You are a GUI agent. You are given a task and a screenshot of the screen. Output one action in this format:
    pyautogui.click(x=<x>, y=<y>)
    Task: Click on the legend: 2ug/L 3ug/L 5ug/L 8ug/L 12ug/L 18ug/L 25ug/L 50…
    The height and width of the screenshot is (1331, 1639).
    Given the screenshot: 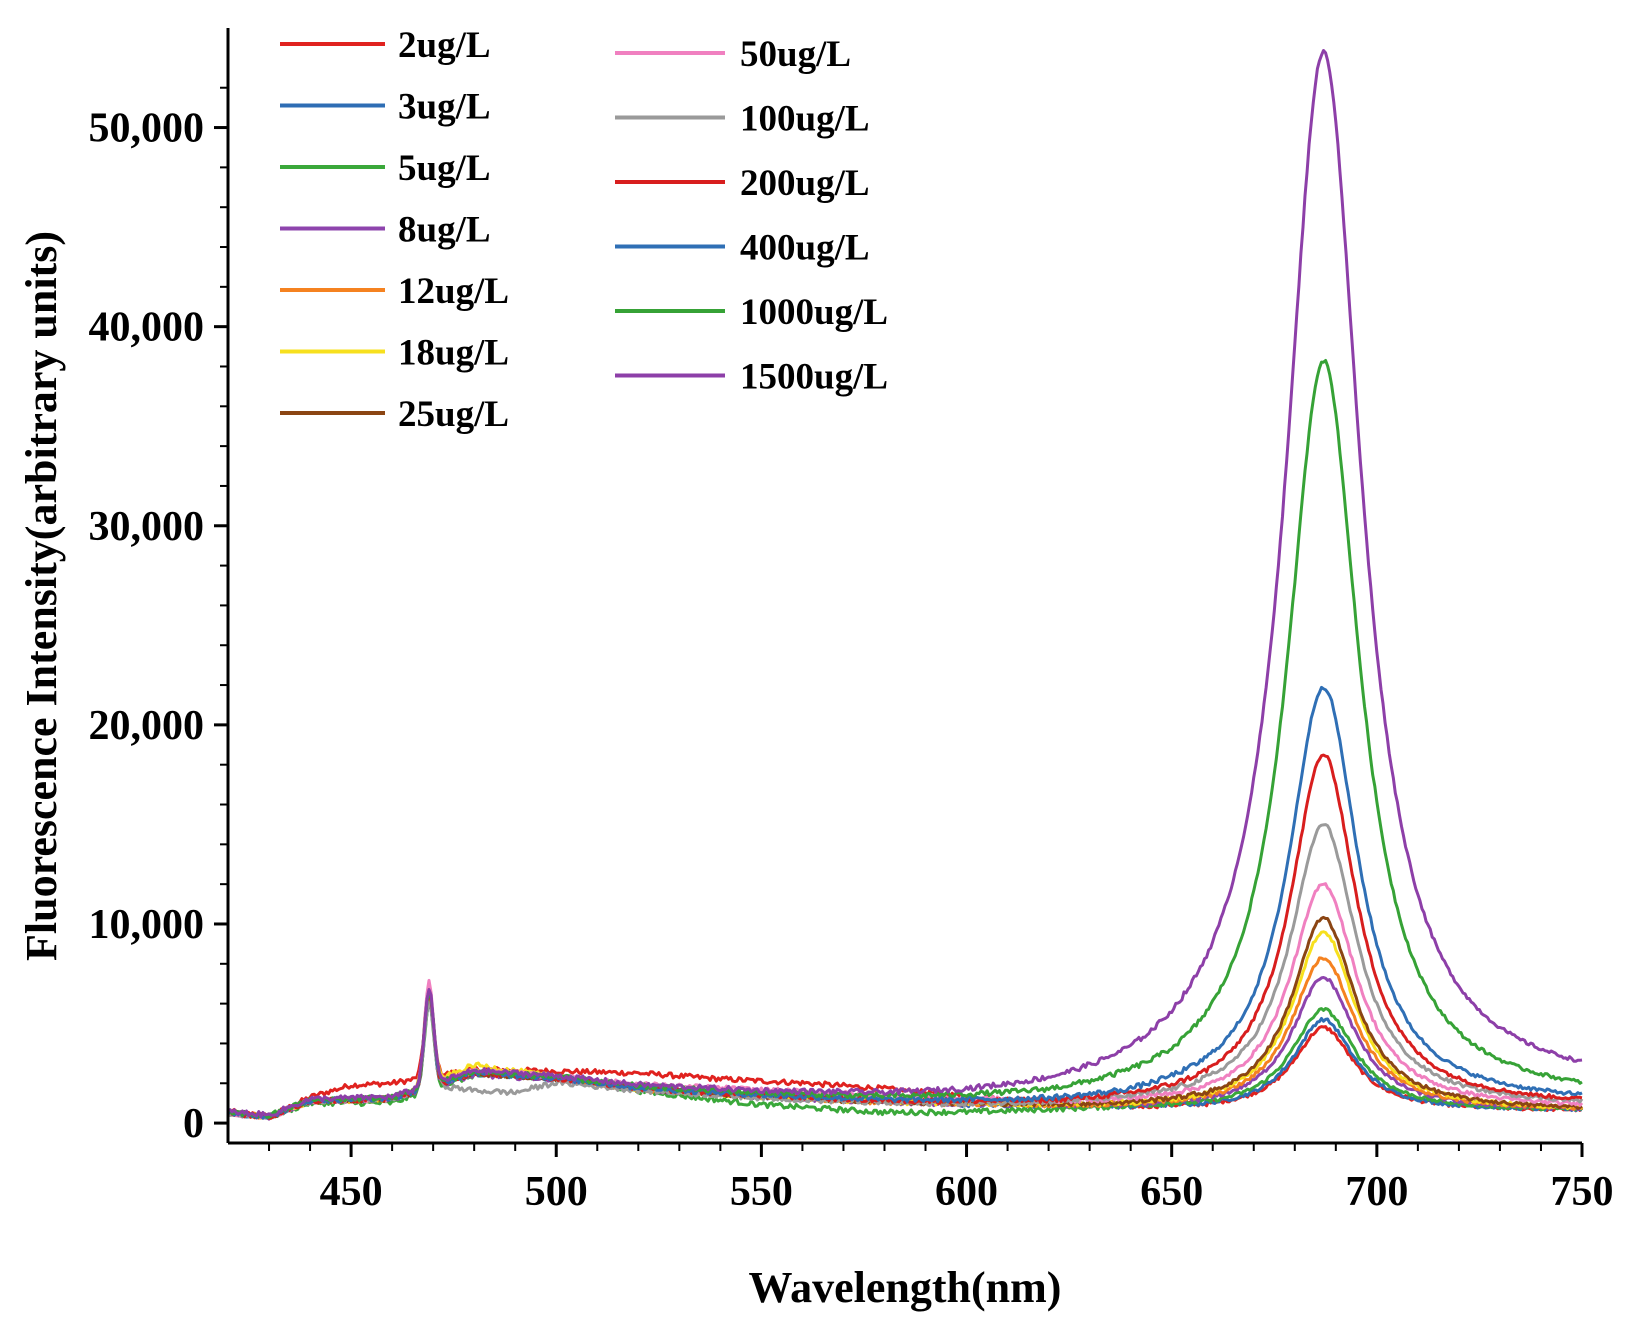 What is the action you would take?
    pyautogui.click(x=584, y=230)
    